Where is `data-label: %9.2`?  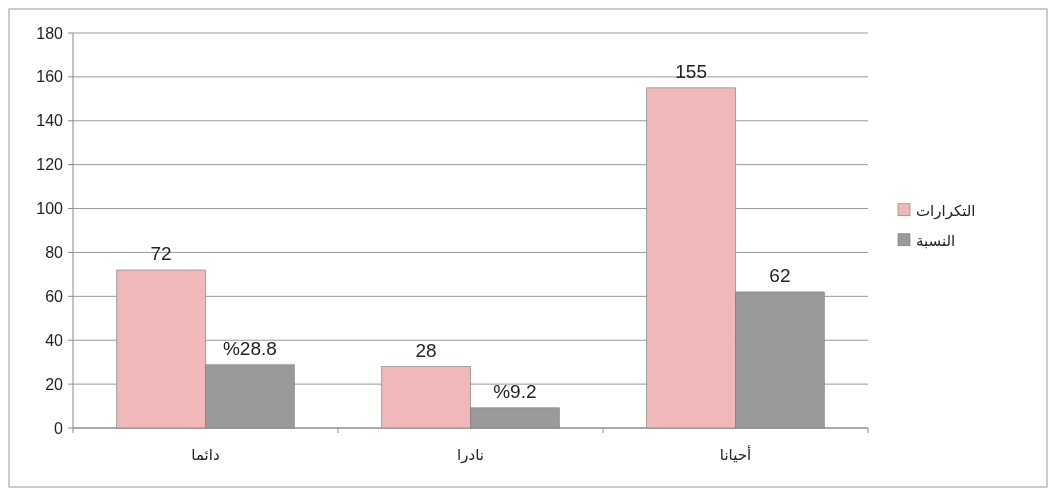 data-label: %9.2 is located at coordinates (515, 391).